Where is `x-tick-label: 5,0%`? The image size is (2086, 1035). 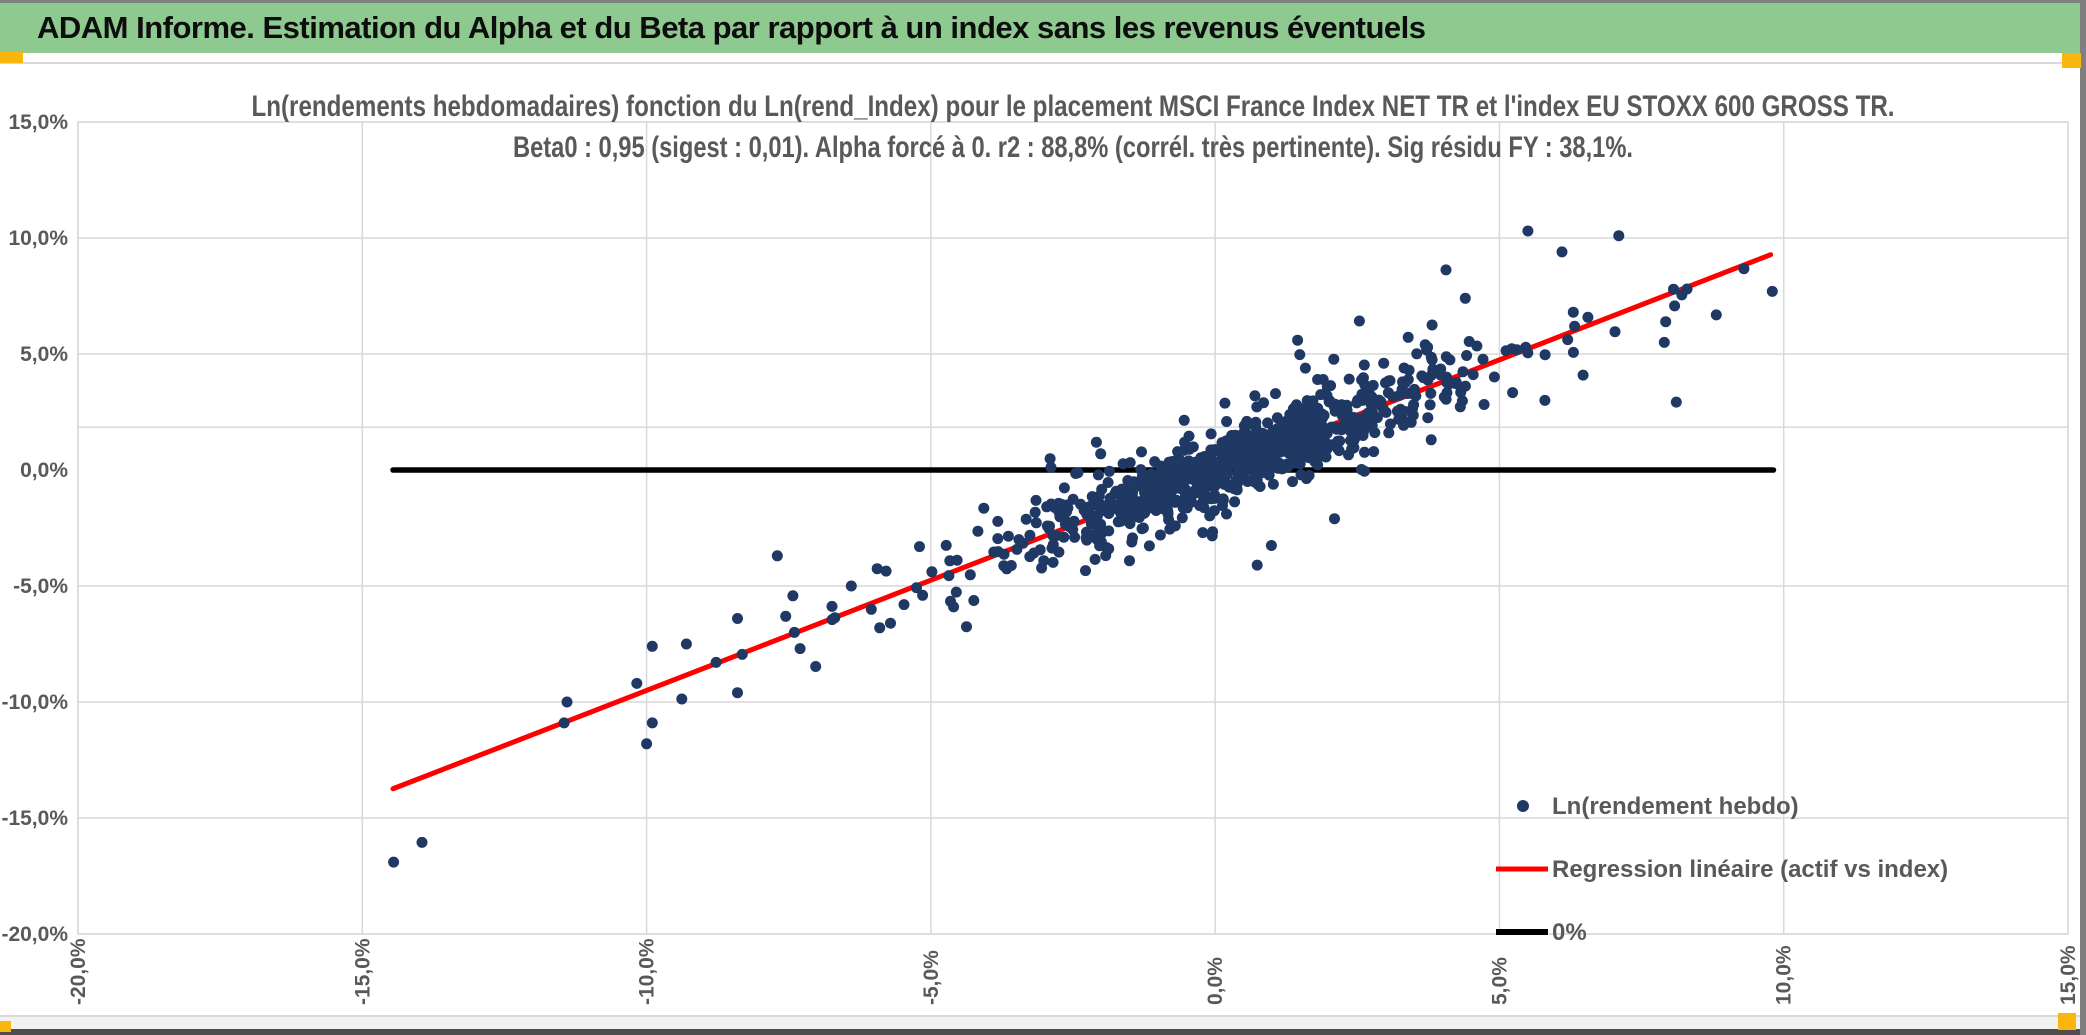
x-tick-label: 5,0% is located at coordinates (1499, 981).